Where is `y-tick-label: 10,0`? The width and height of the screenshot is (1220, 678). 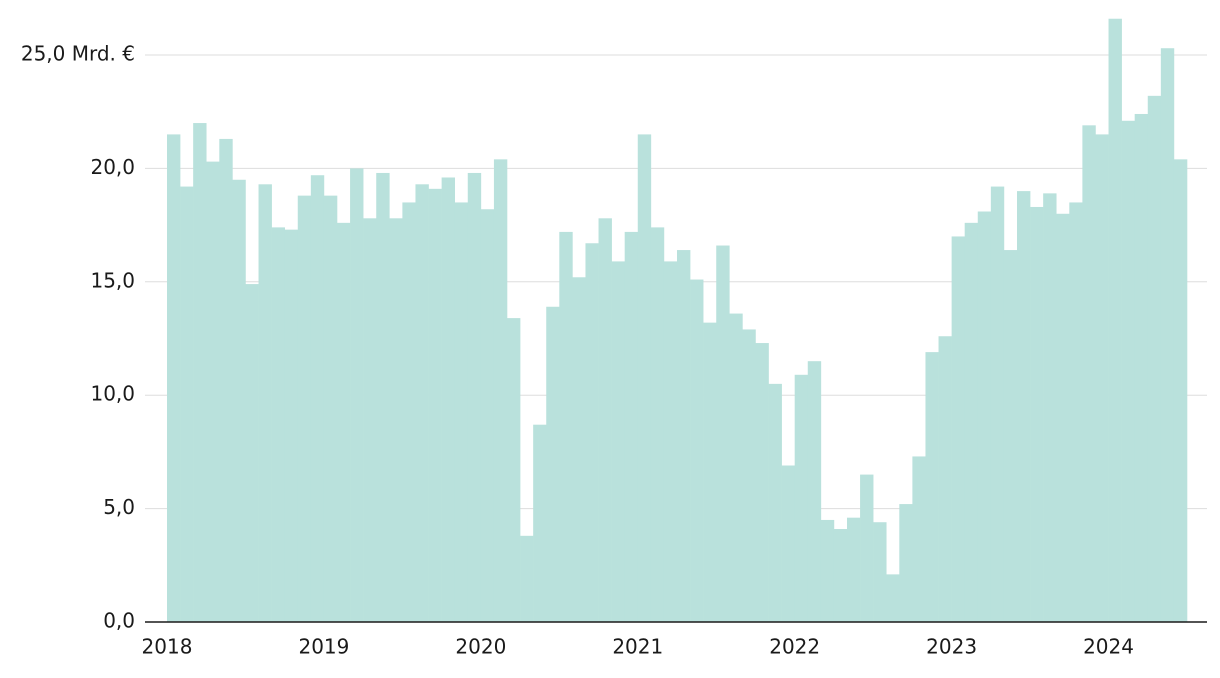
y-tick-label: 10,0 is located at coordinates (112, 394).